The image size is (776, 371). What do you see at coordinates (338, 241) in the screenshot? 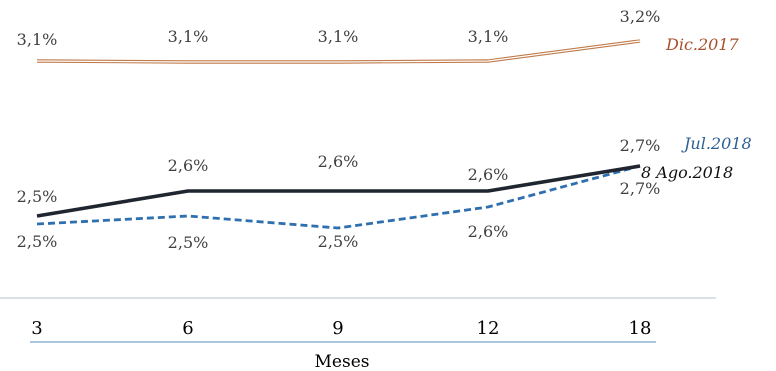
I see `data-label-s1-p2: 2,5%` at bounding box center [338, 241].